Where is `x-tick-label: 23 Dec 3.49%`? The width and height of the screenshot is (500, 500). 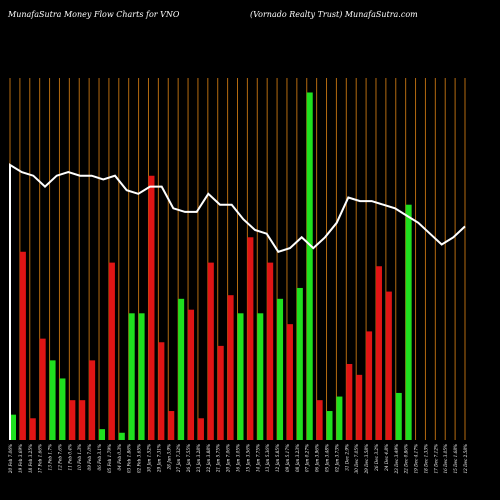
x-tick-label: 23 Dec 3.49% is located at coordinates (396, 459).